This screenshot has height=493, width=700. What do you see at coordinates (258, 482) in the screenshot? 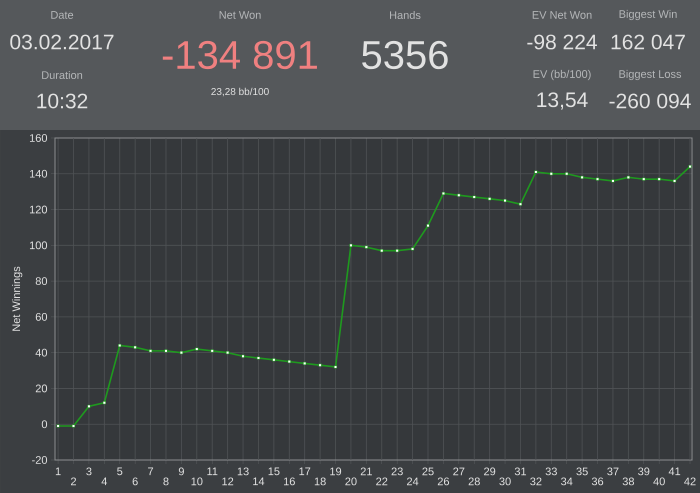
I see `x-tick-label: 14` at bounding box center [258, 482].